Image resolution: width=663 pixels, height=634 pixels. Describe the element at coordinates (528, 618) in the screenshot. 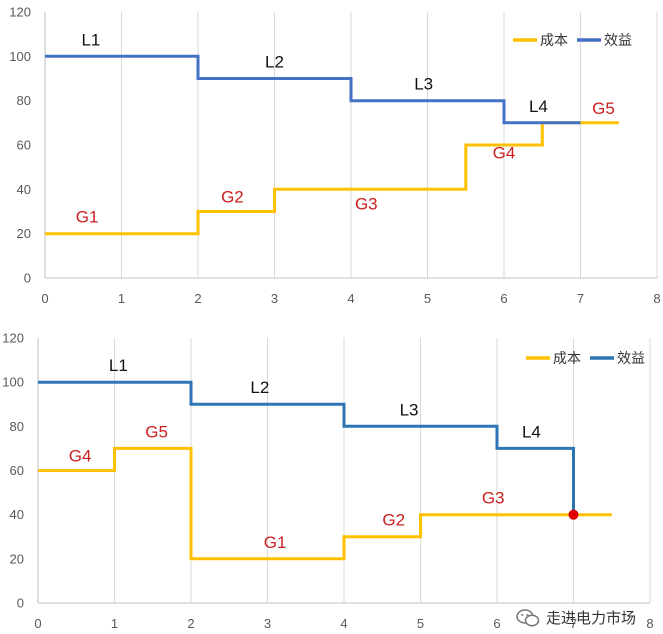

I see `wechat-icon` at that location.